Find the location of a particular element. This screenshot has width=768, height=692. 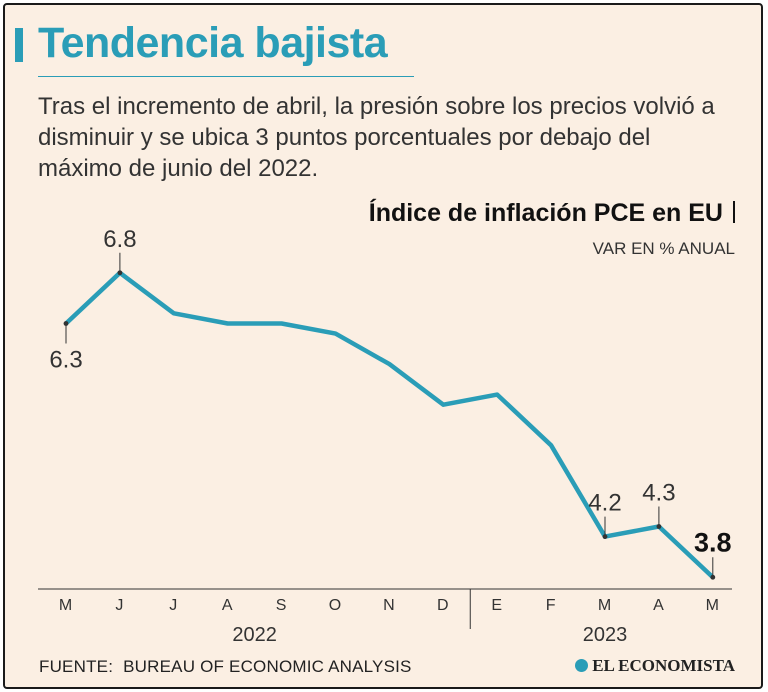

logo-icon is located at coordinates (582, 665).